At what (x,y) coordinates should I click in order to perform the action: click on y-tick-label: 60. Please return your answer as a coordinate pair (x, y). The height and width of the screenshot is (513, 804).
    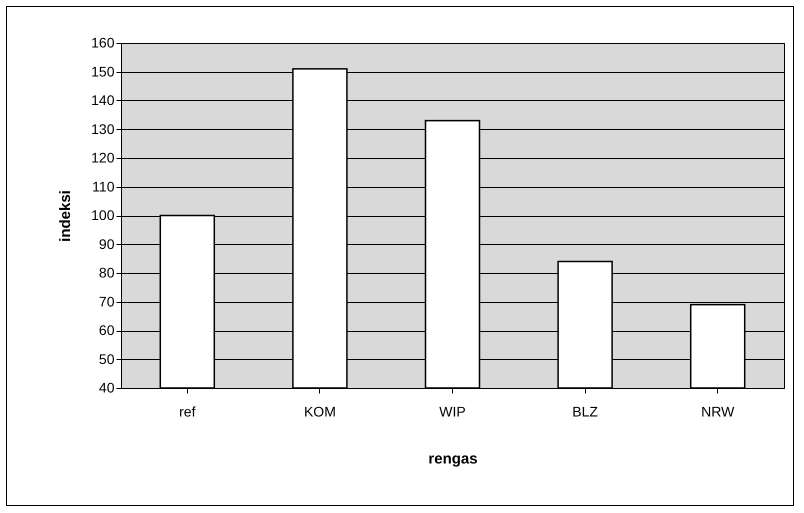
    Looking at the image, I should click on (106, 330).